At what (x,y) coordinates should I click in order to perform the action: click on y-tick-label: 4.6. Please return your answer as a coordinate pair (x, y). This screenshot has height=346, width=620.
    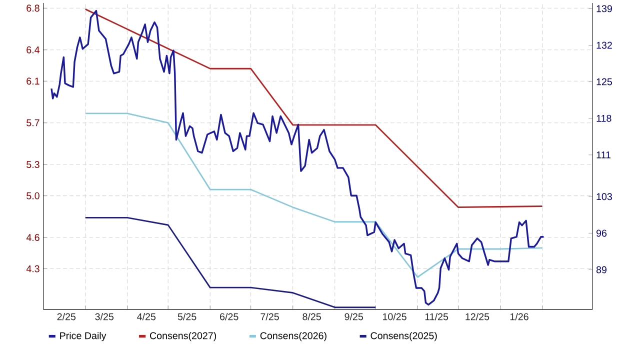
    Looking at the image, I should click on (33, 238).